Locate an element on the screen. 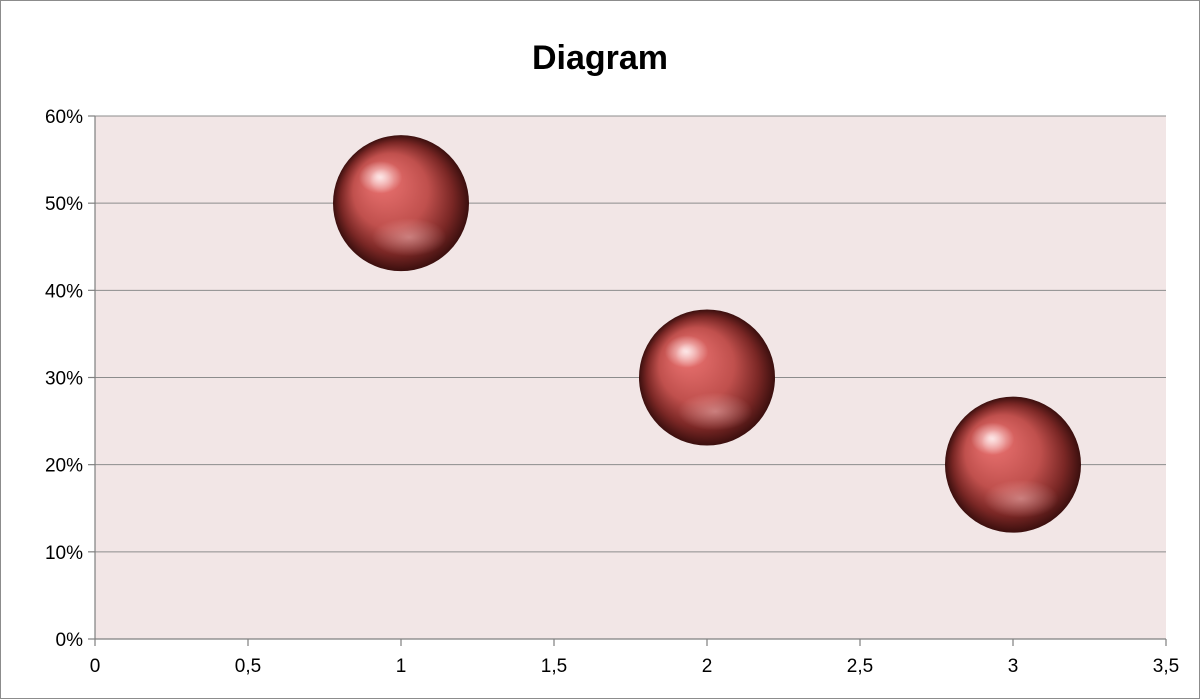 This screenshot has height=699, width=1200. y-tick-label-5: 50% is located at coordinates (64, 204).